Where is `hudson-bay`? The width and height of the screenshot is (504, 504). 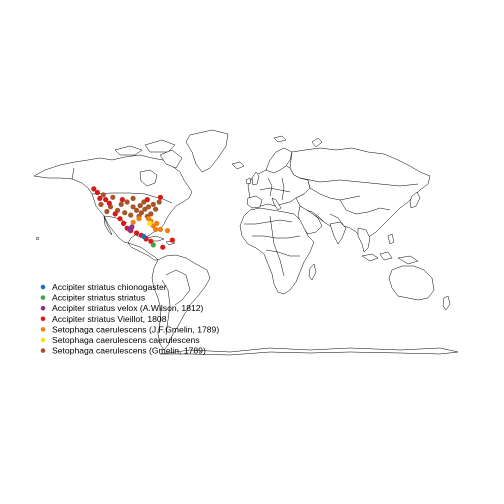
hudson-bay is located at coordinates (148, 178).